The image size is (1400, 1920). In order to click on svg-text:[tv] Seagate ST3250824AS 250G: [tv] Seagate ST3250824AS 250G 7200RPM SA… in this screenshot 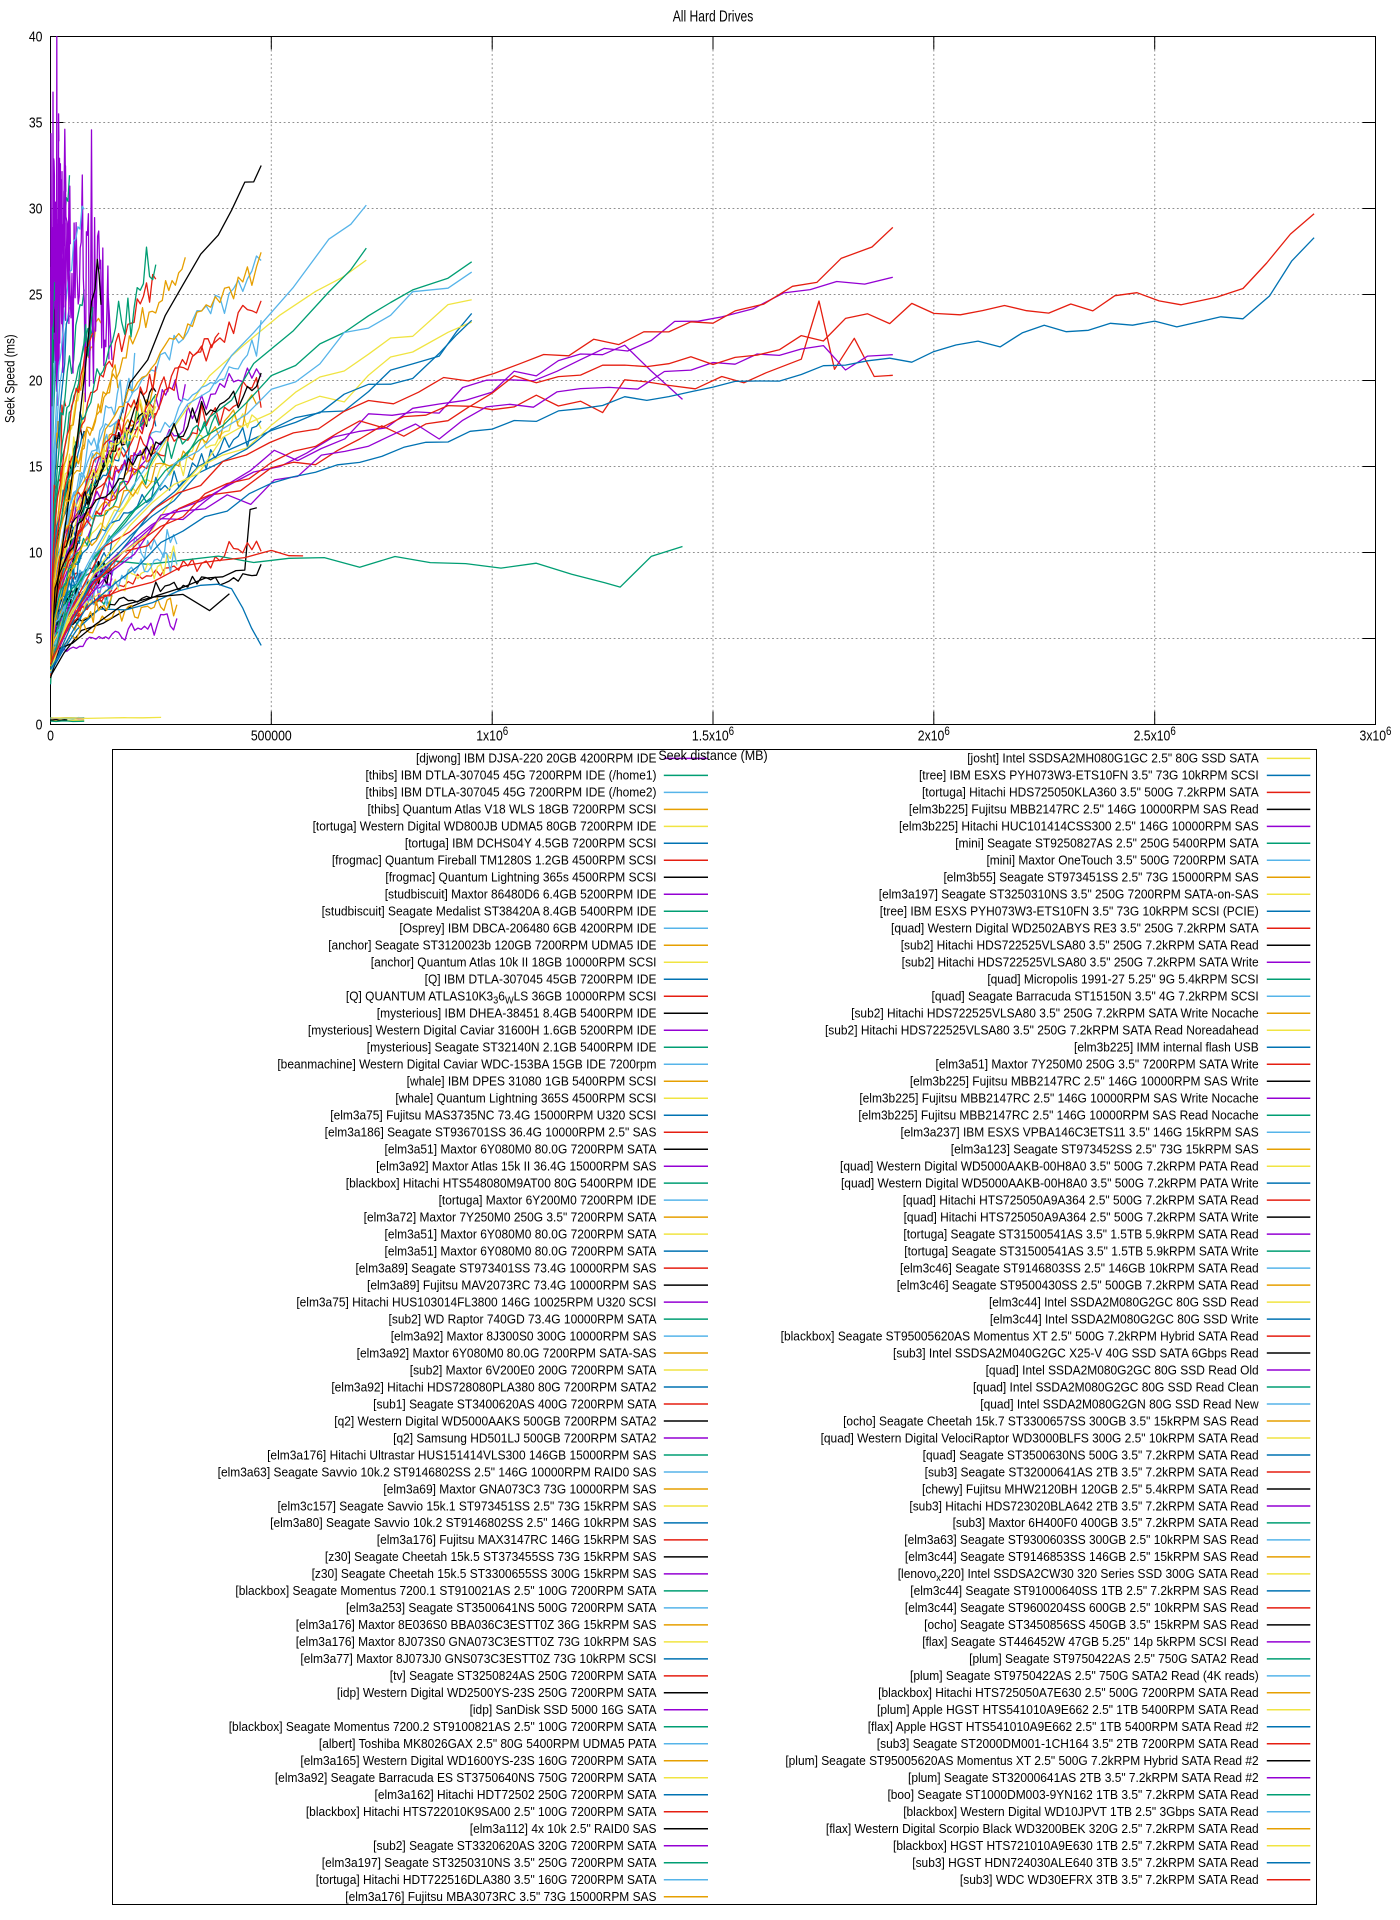, I will do `click(523, 1676)`.